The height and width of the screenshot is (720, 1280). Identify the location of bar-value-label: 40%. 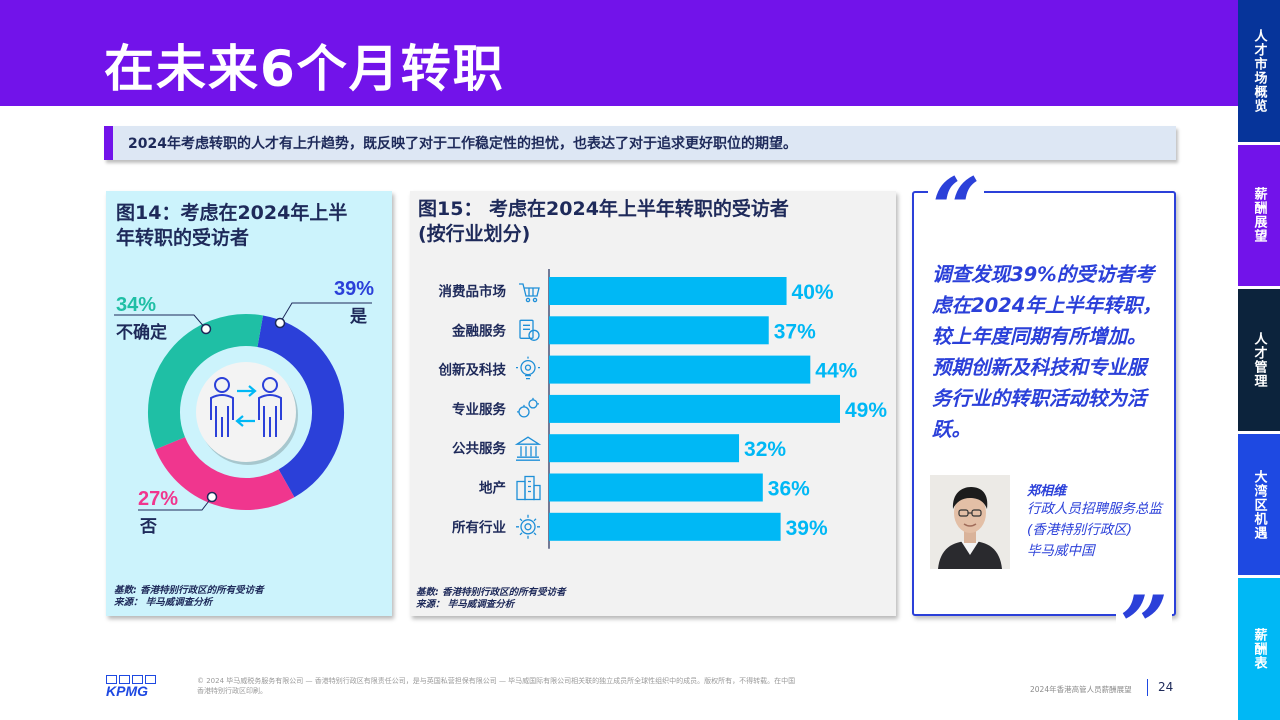
(813, 292).